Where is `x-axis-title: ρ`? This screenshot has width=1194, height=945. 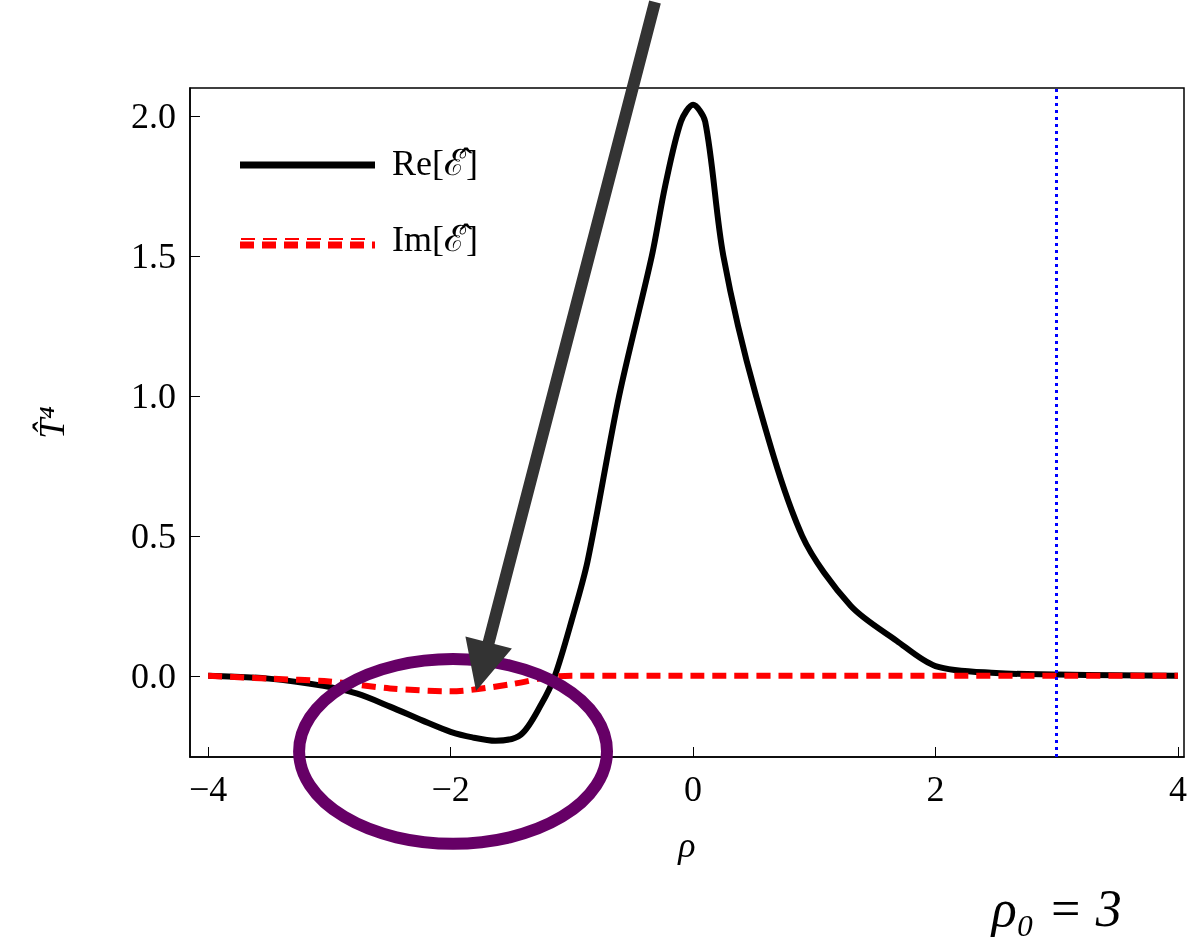
x-axis-title: ρ is located at coordinates (686, 845).